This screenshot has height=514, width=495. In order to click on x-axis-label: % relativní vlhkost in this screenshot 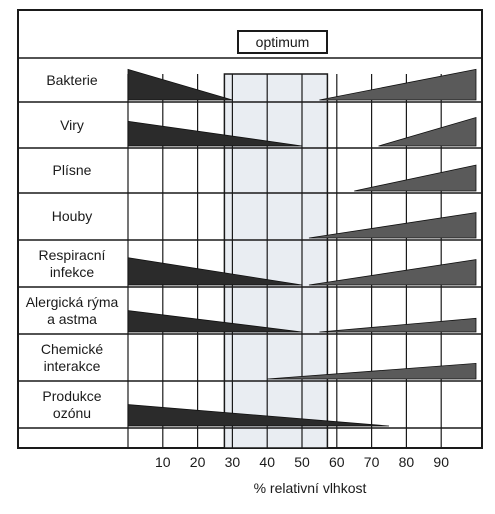, I will do `click(310, 488)`.